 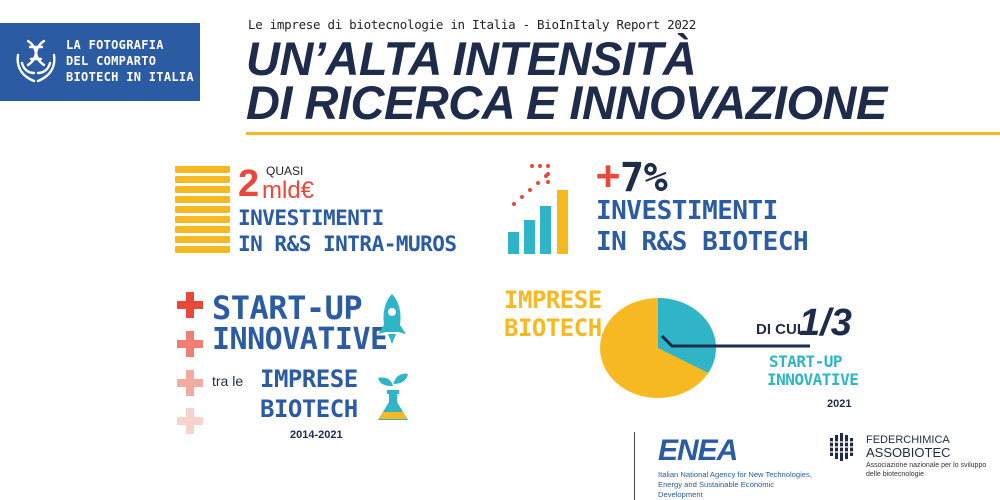 What do you see at coordinates (806, 361) in the screenshot?
I see `share-caption-line1: START-UP` at bounding box center [806, 361].